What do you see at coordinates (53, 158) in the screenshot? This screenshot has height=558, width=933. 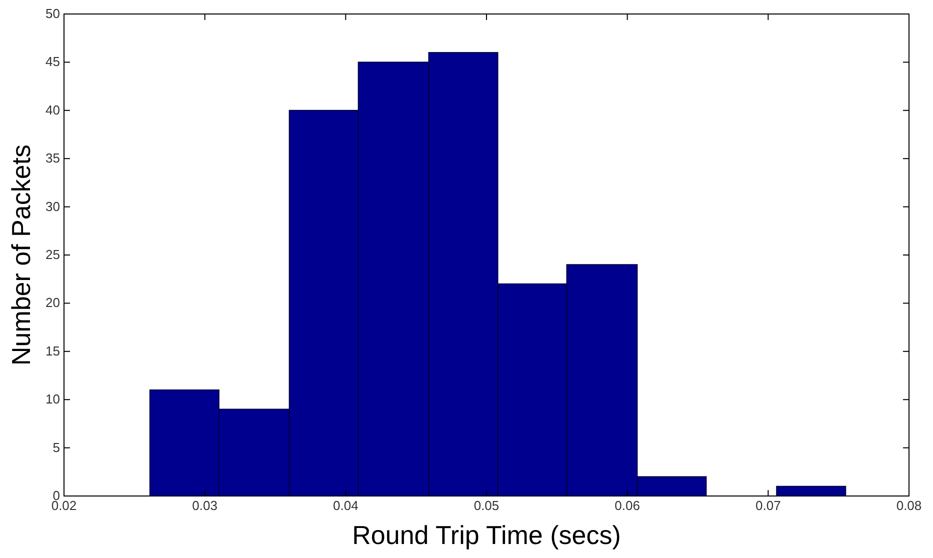 I see `y-tick-label: 35` at bounding box center [53, 158].